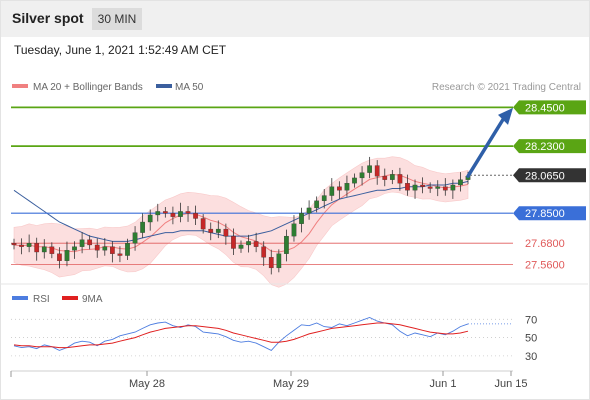 Image resolution: width=590 pixels, height=400 pixels. Describe the element at coordinates (92, 299) in the screenshot. I see `rsi-ma-legend-label: 9MA` at that location.